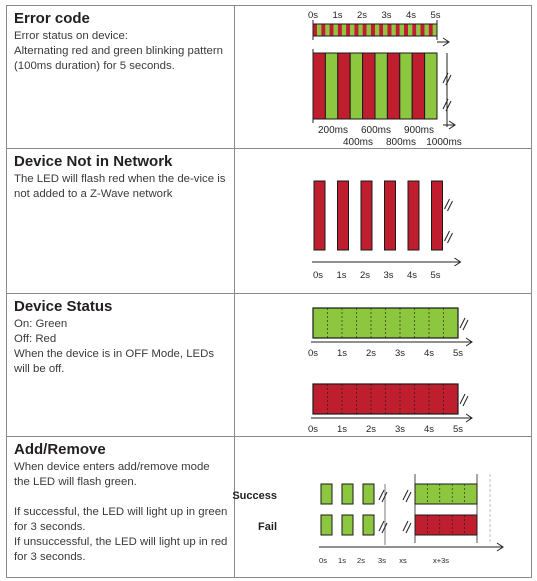 Image resolution: width=537 pixels, height=581 pixels. I want to click on ms-label: 400ms, so click(358, 142).